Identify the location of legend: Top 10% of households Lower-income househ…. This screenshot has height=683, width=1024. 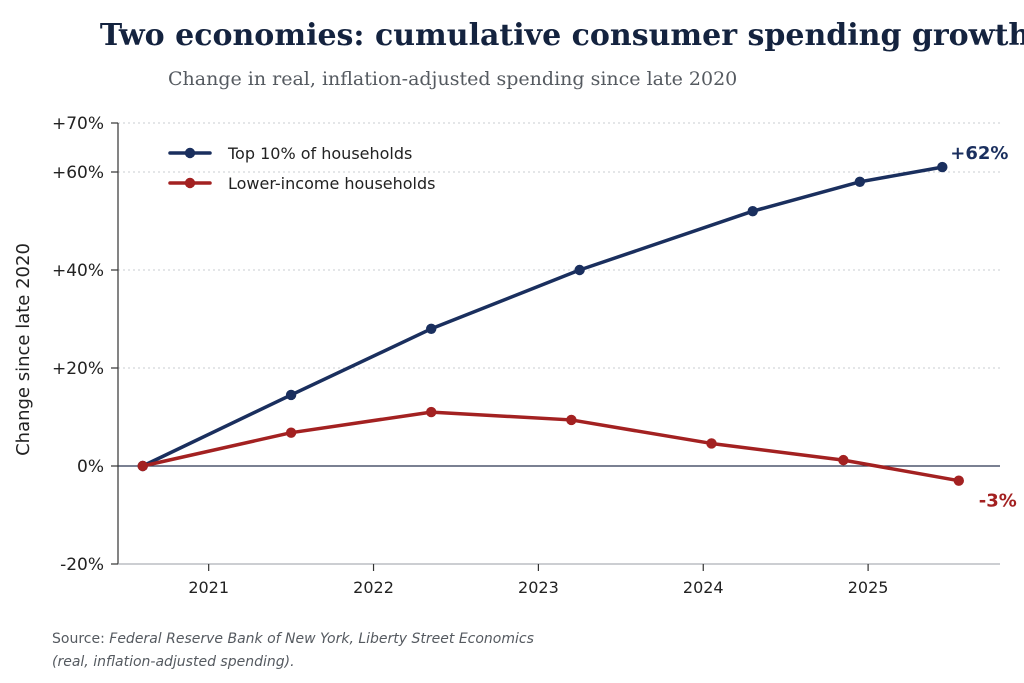
(301, 168).